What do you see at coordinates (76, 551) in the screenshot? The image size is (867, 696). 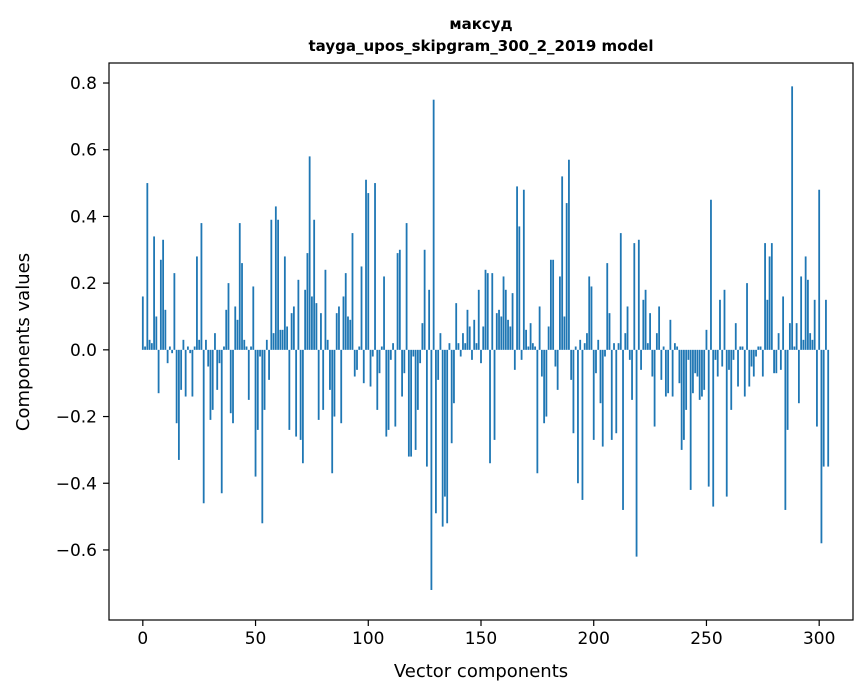 I see `y-tick-label: −0.6` at bounding box center [76, 551].